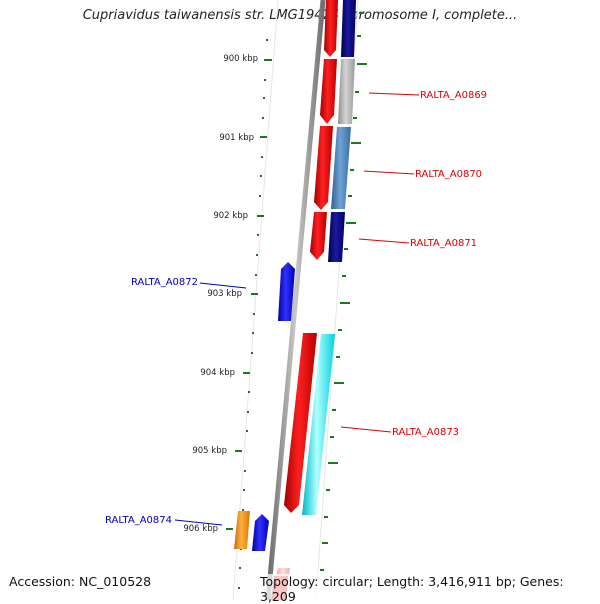  I want to click on gene-arrow-ralta-a0872, so click(286, 291).